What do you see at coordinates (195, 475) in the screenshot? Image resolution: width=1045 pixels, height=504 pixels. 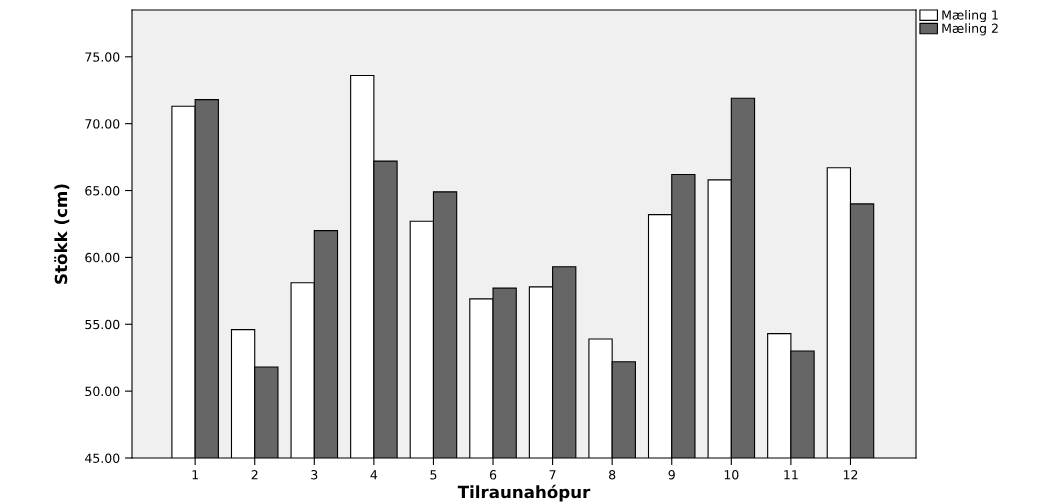 I see `x-tick-label: 1` at bounding box center [195, 475].